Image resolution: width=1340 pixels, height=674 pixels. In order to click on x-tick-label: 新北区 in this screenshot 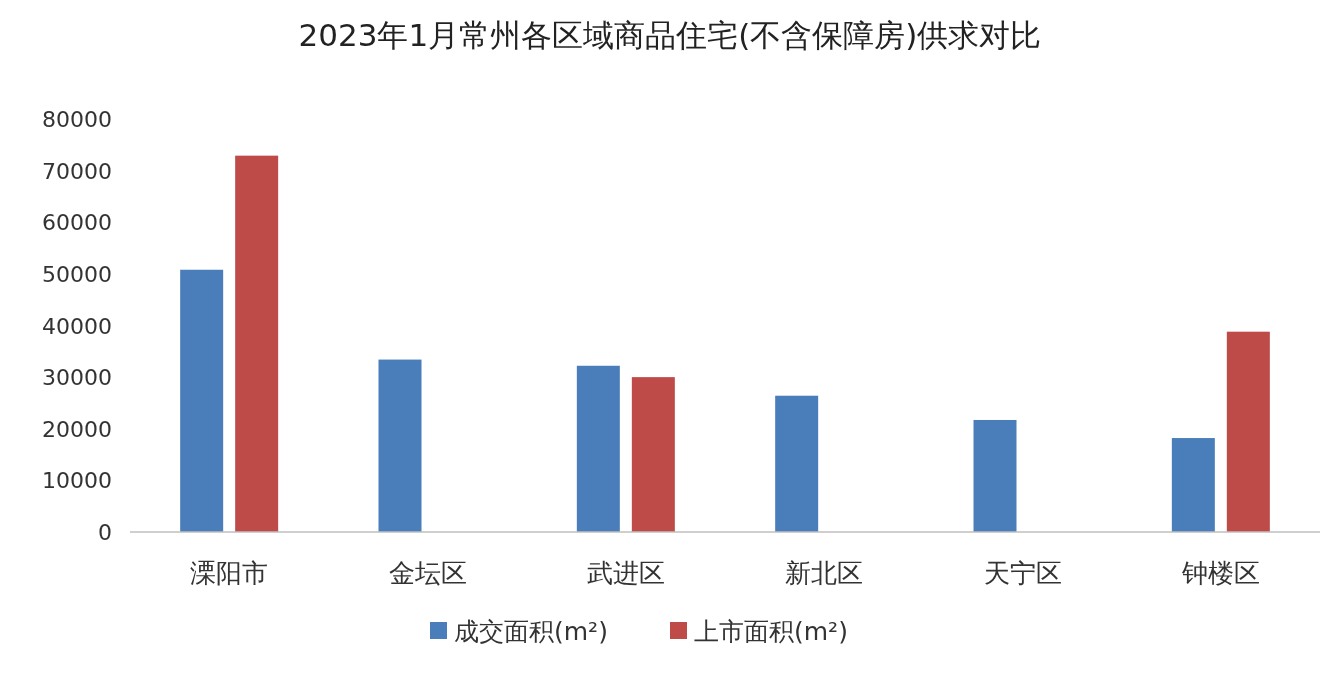, I will do `click(824, 573)`.